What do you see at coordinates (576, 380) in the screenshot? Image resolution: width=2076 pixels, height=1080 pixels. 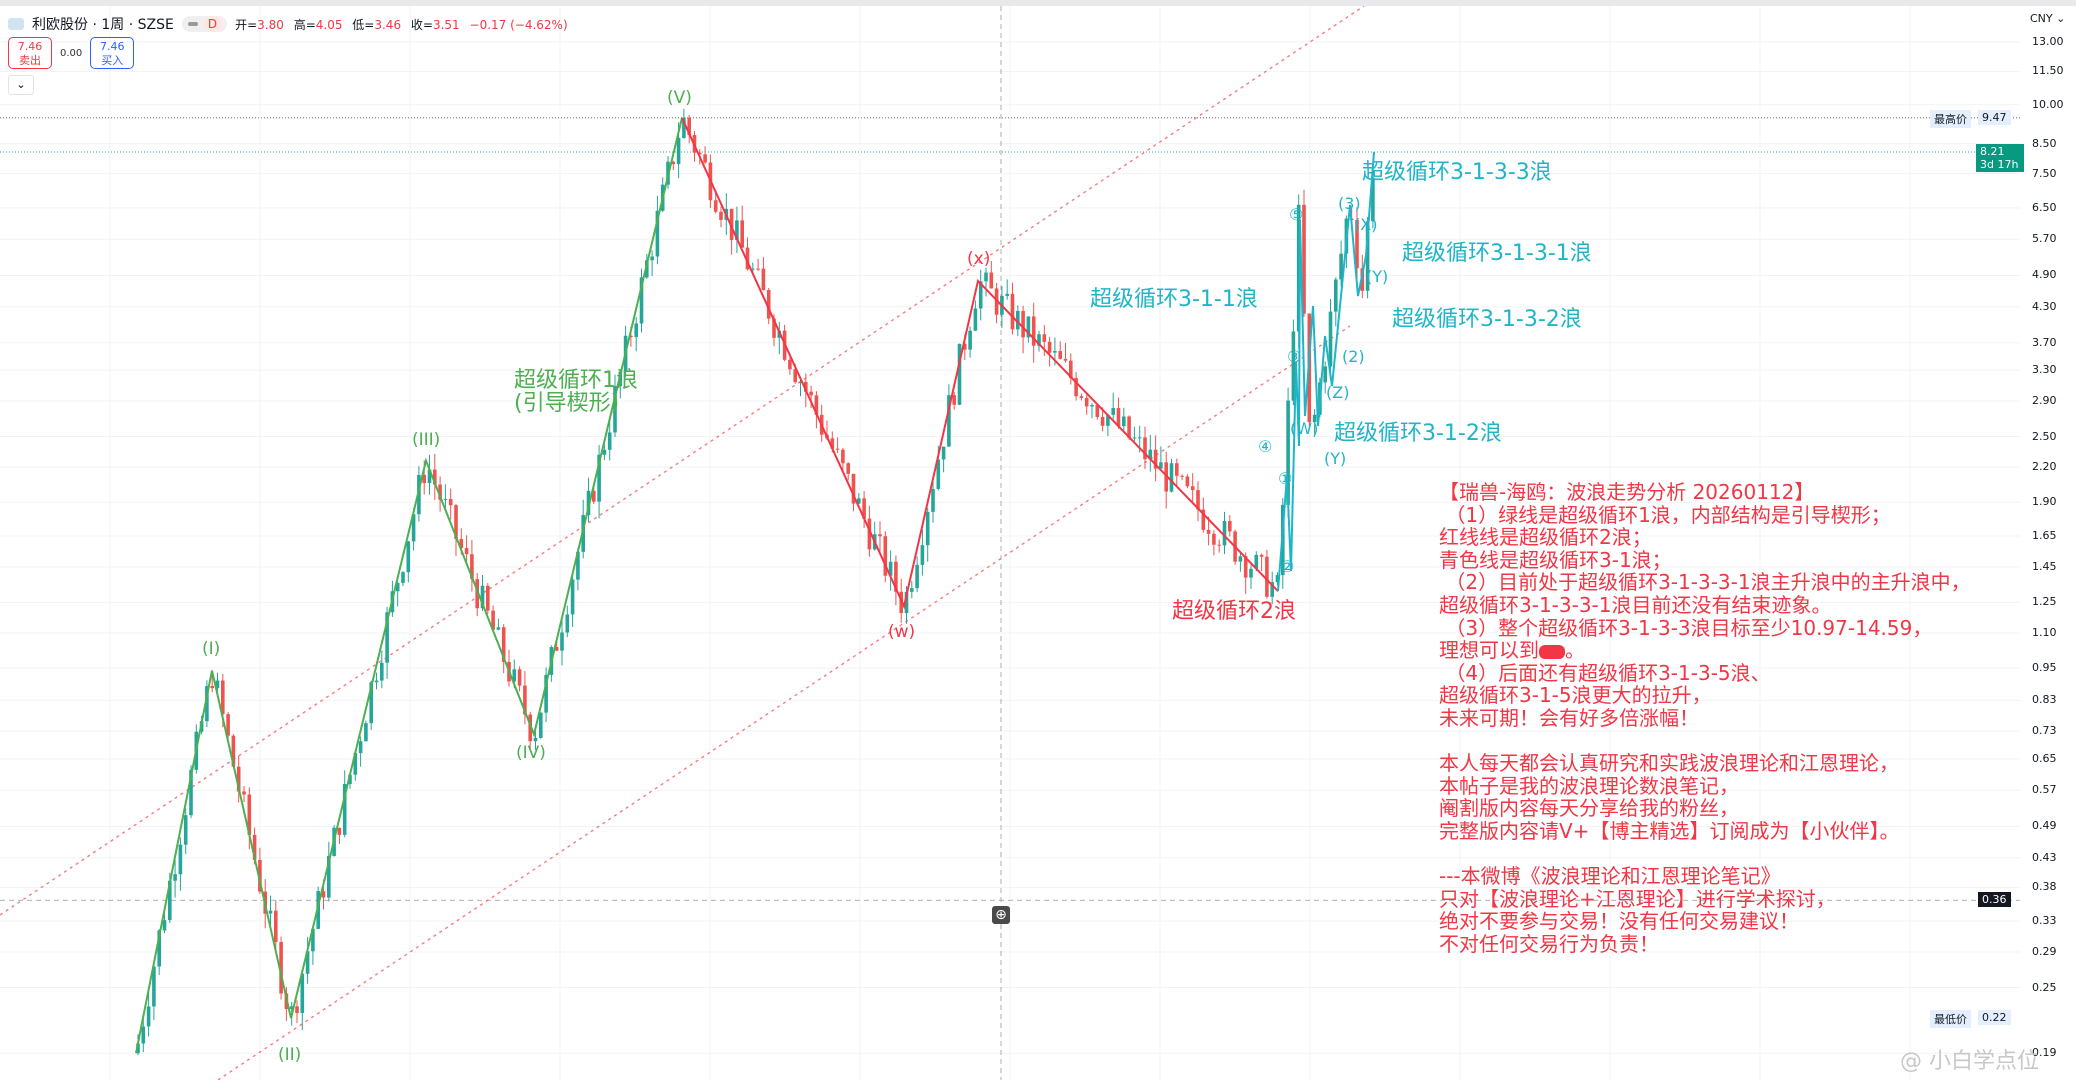 I see `wave-label-green-1: 超级循环1浪` at bounding box center [576, 380].